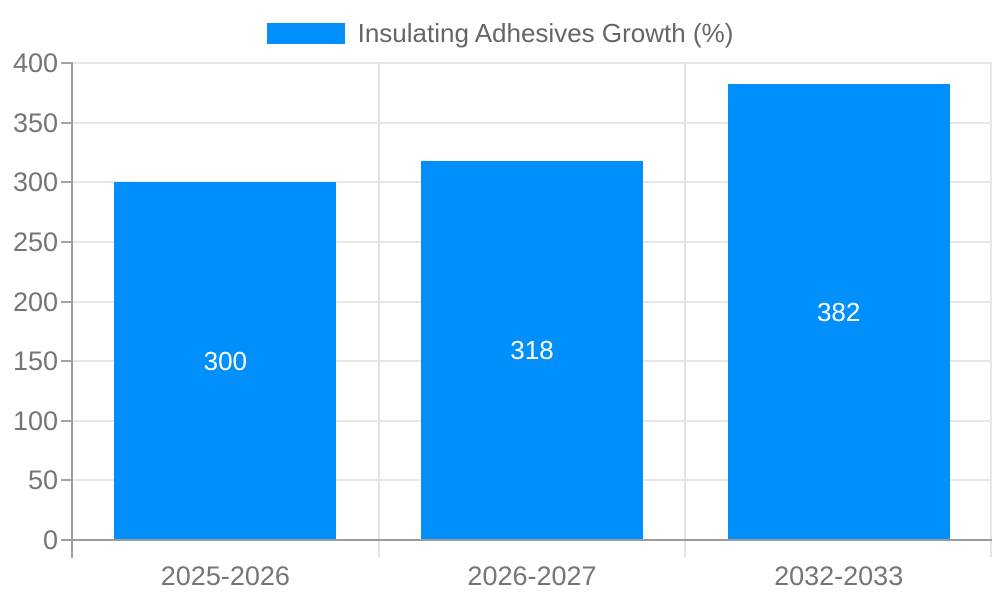 Image resolution: width=1000 pixels, height=600 pixels. Describe the element at coordinates (991, 309) in the screenshot. I see `plot-border-right` at that location.